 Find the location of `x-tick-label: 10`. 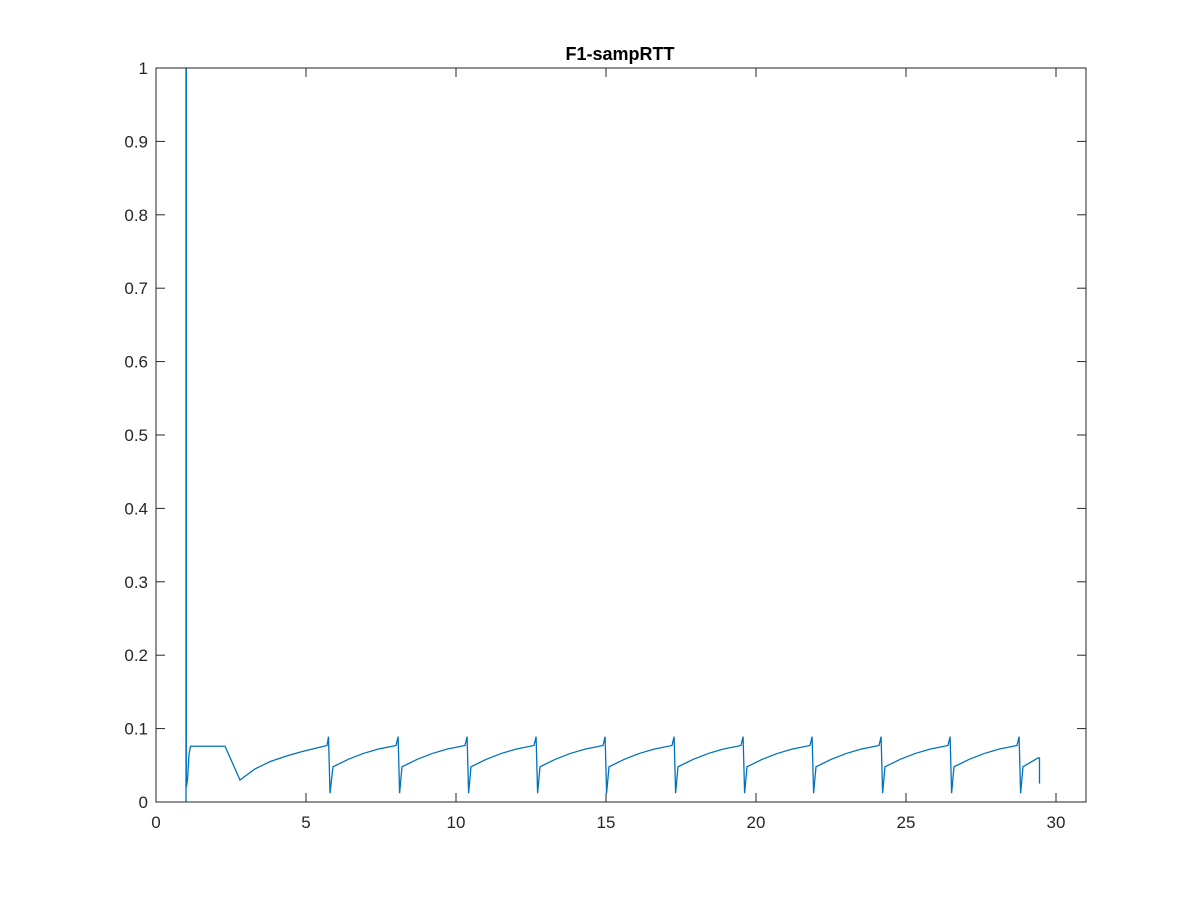

x-tick-label: 10 is located at coordinates (456, 822).